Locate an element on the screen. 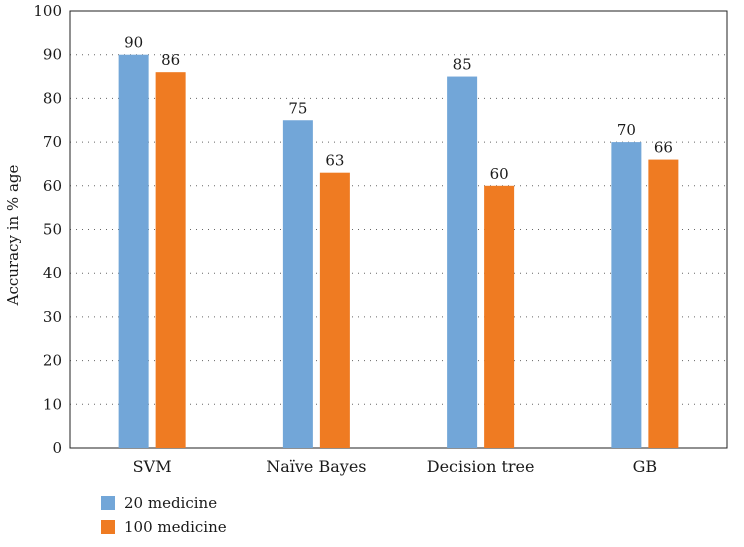  y-tick-labels: 0 10 20 30 40 50 60 70 80 90 100 is located at coordinates (47, 229).